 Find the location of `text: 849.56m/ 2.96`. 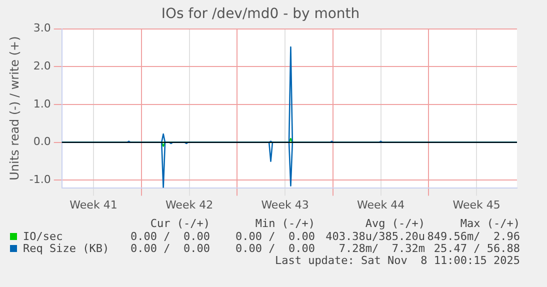

text: 849.56m/ 2.96 is located at coordinates (473, 236).